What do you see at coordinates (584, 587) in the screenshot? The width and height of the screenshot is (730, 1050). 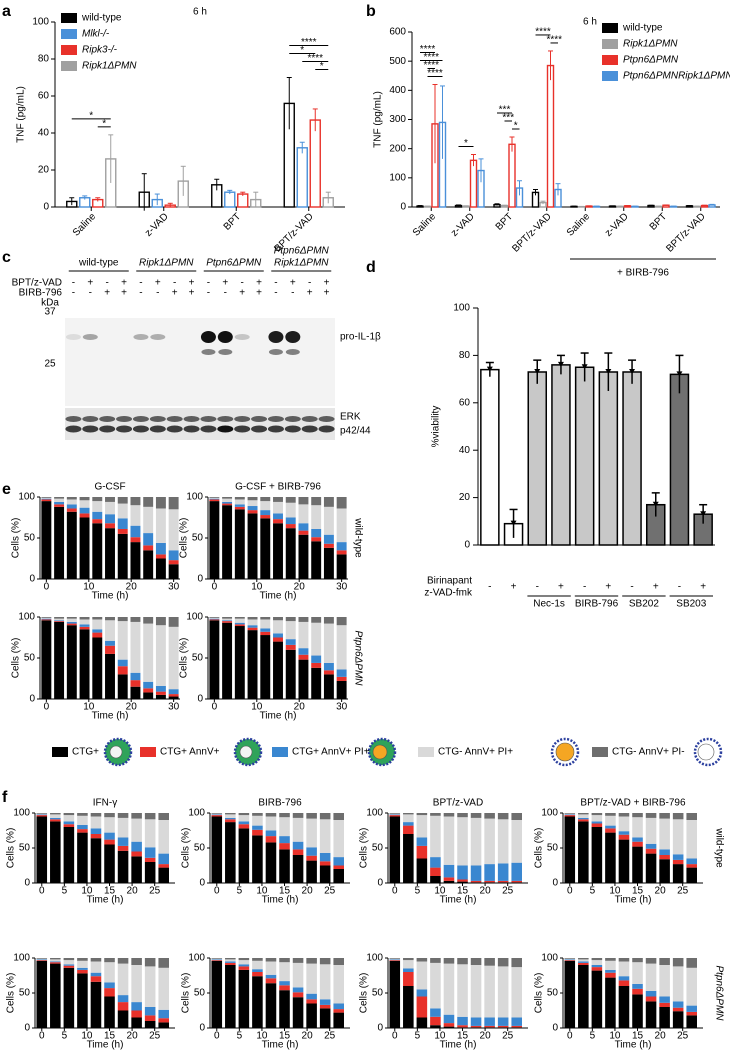 I see `x-tick-label: -` at bounding box center [584, 587].